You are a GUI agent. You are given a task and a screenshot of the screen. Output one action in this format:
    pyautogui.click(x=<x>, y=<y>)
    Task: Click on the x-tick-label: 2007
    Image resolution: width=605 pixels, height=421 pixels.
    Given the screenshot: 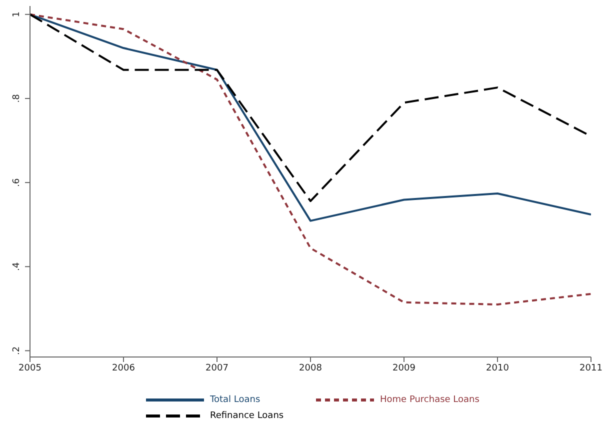 What is the action you would take?
    pyautogui.click(x=217, y=368)
    